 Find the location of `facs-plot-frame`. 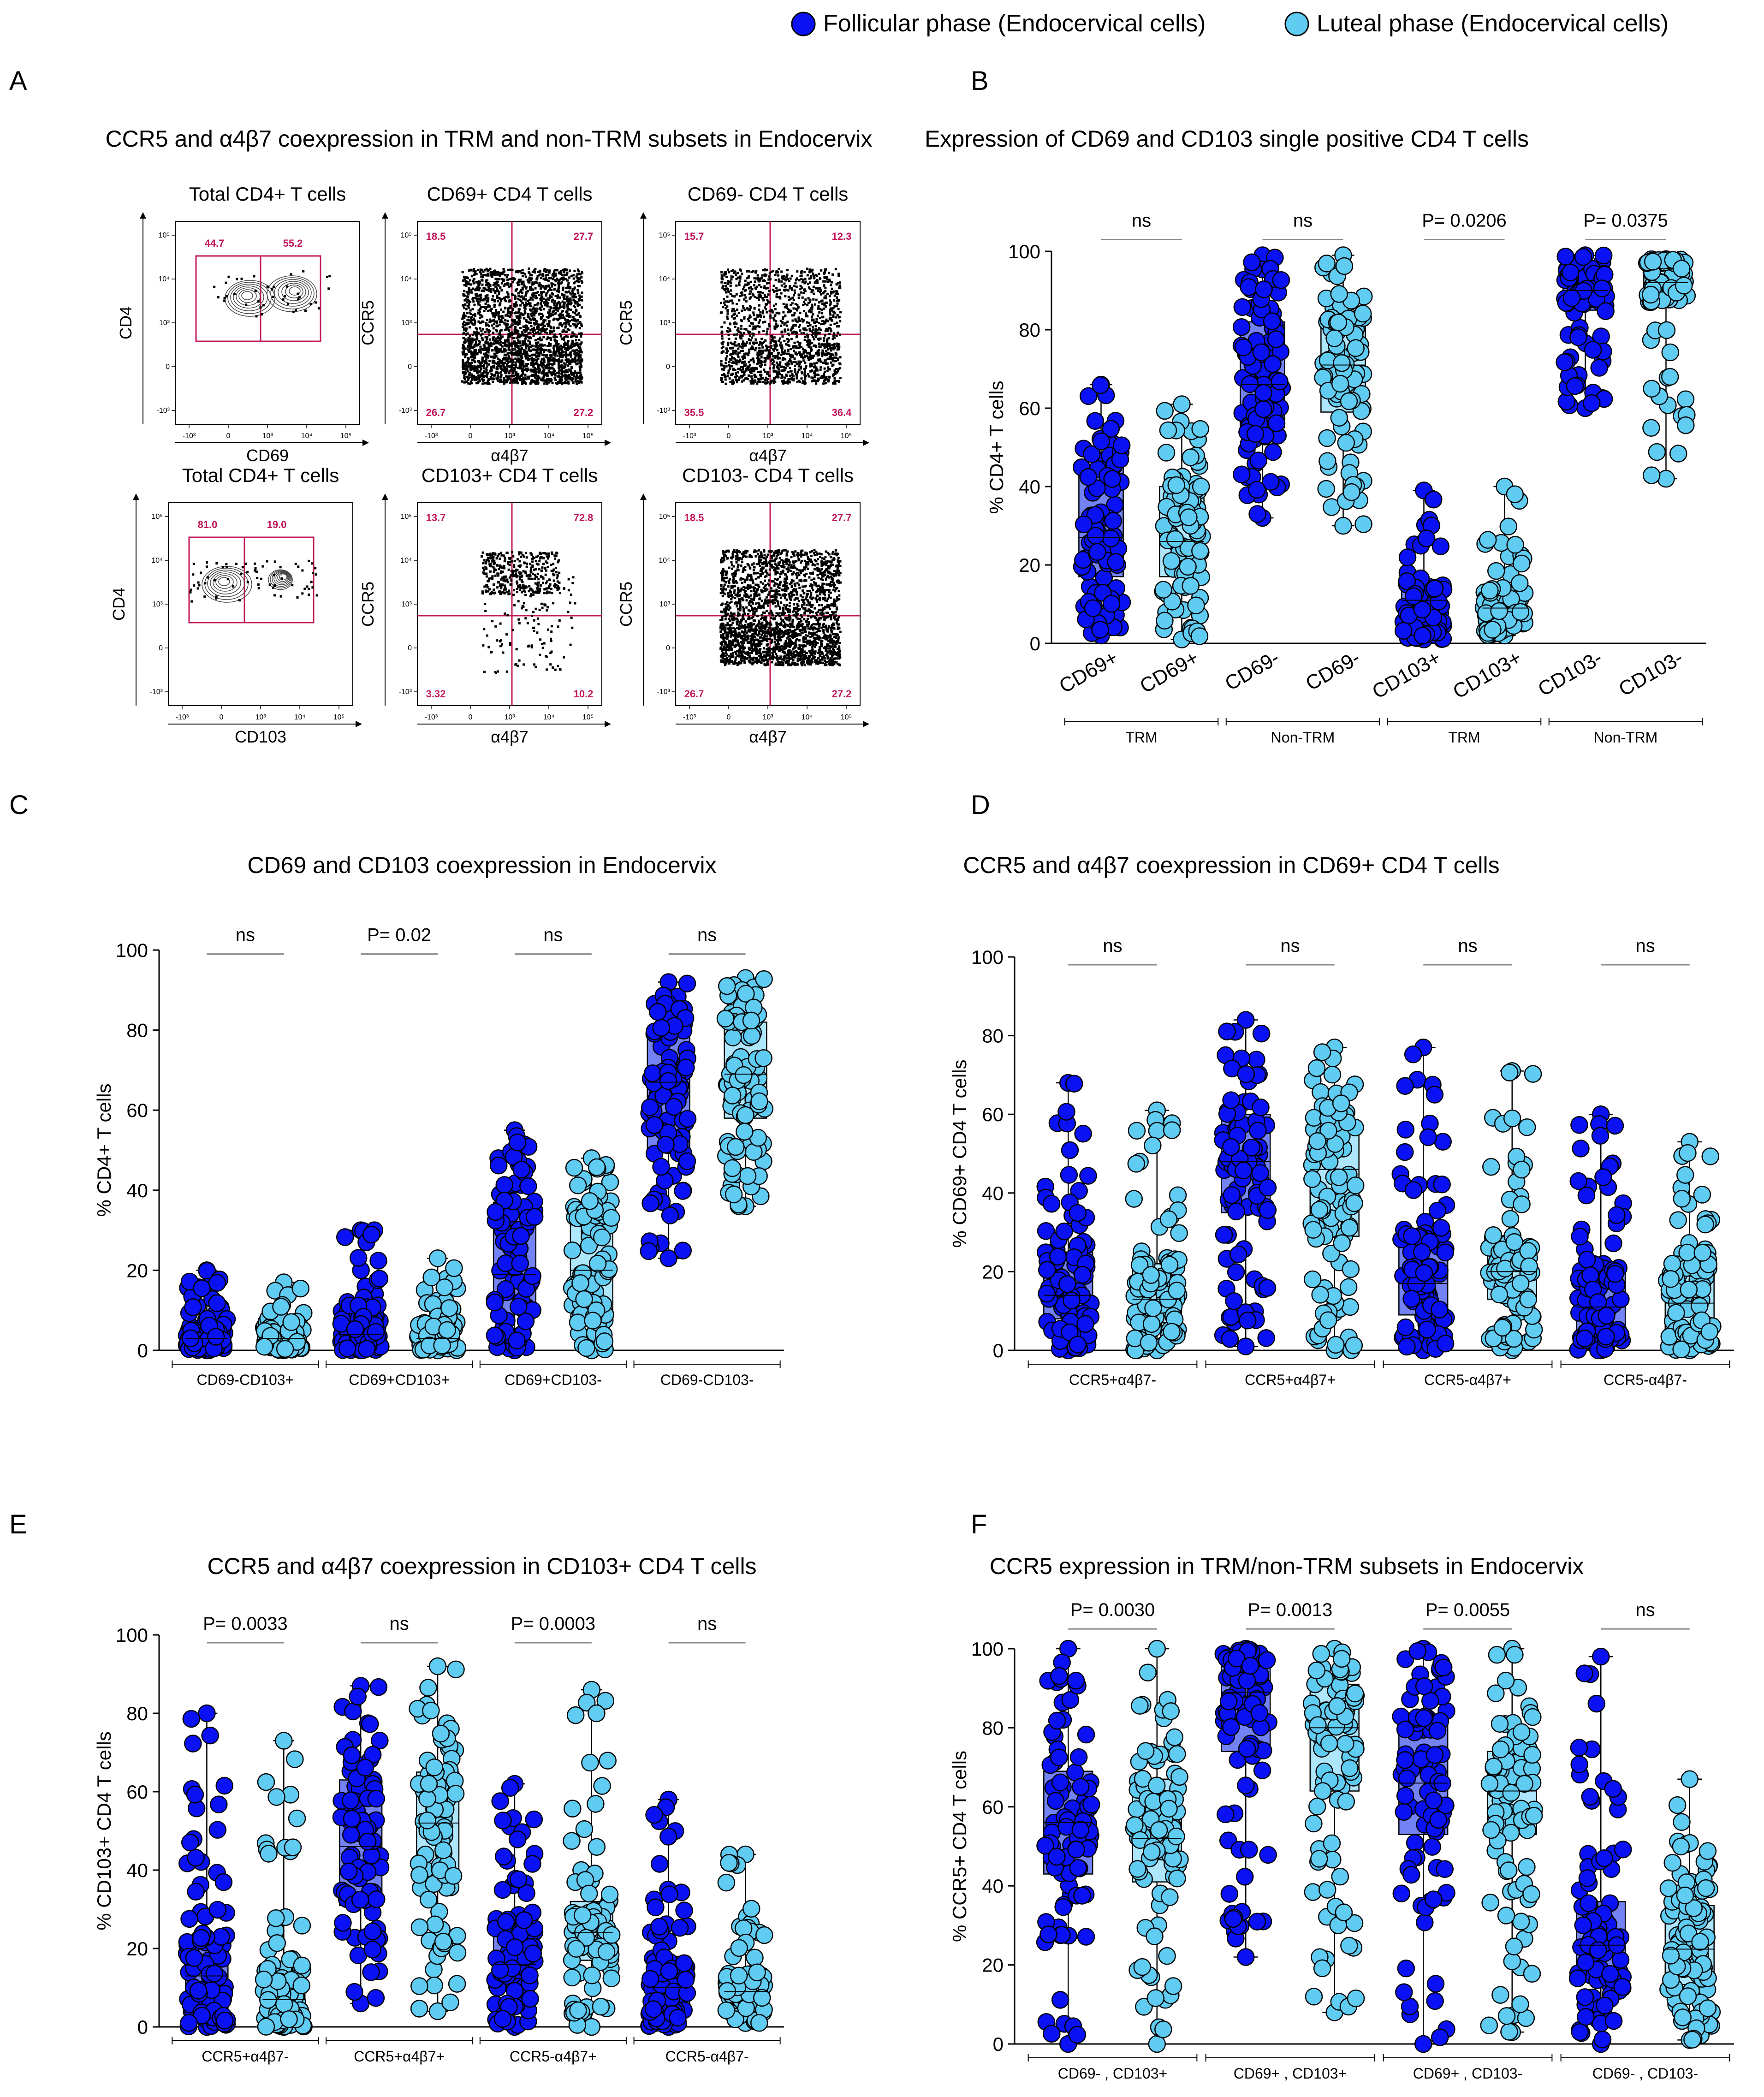

facs-plot-frame is located at coordinates (509, 323).